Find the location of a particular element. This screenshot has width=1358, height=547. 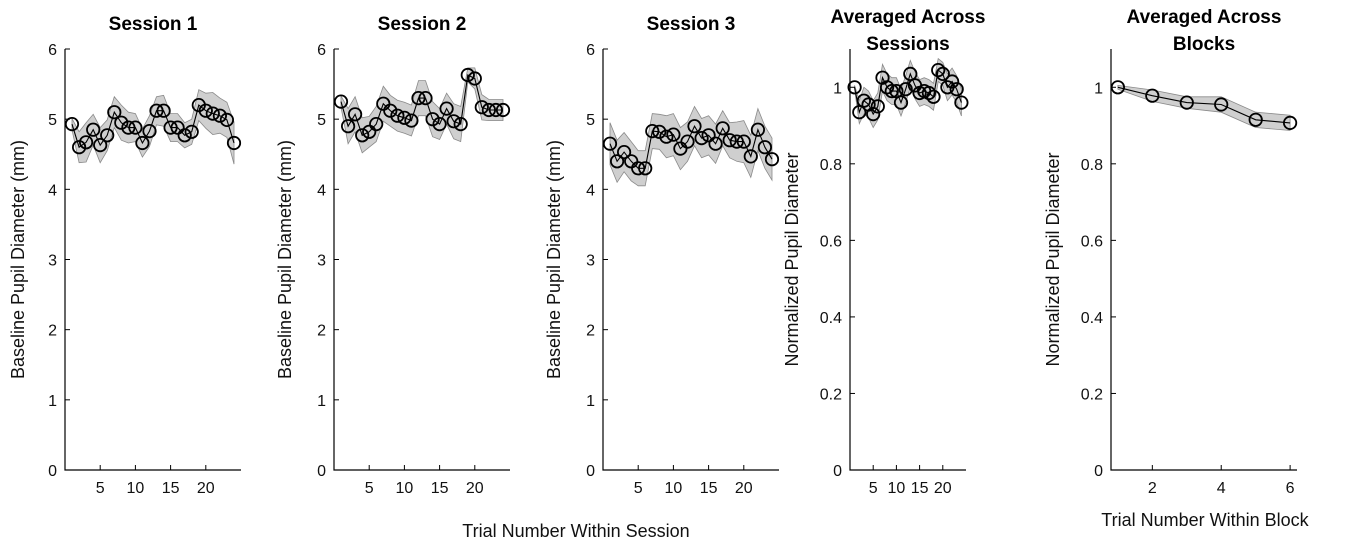

chart-title-4-line-1: Averaged Across is located at coordinates (908, 17).